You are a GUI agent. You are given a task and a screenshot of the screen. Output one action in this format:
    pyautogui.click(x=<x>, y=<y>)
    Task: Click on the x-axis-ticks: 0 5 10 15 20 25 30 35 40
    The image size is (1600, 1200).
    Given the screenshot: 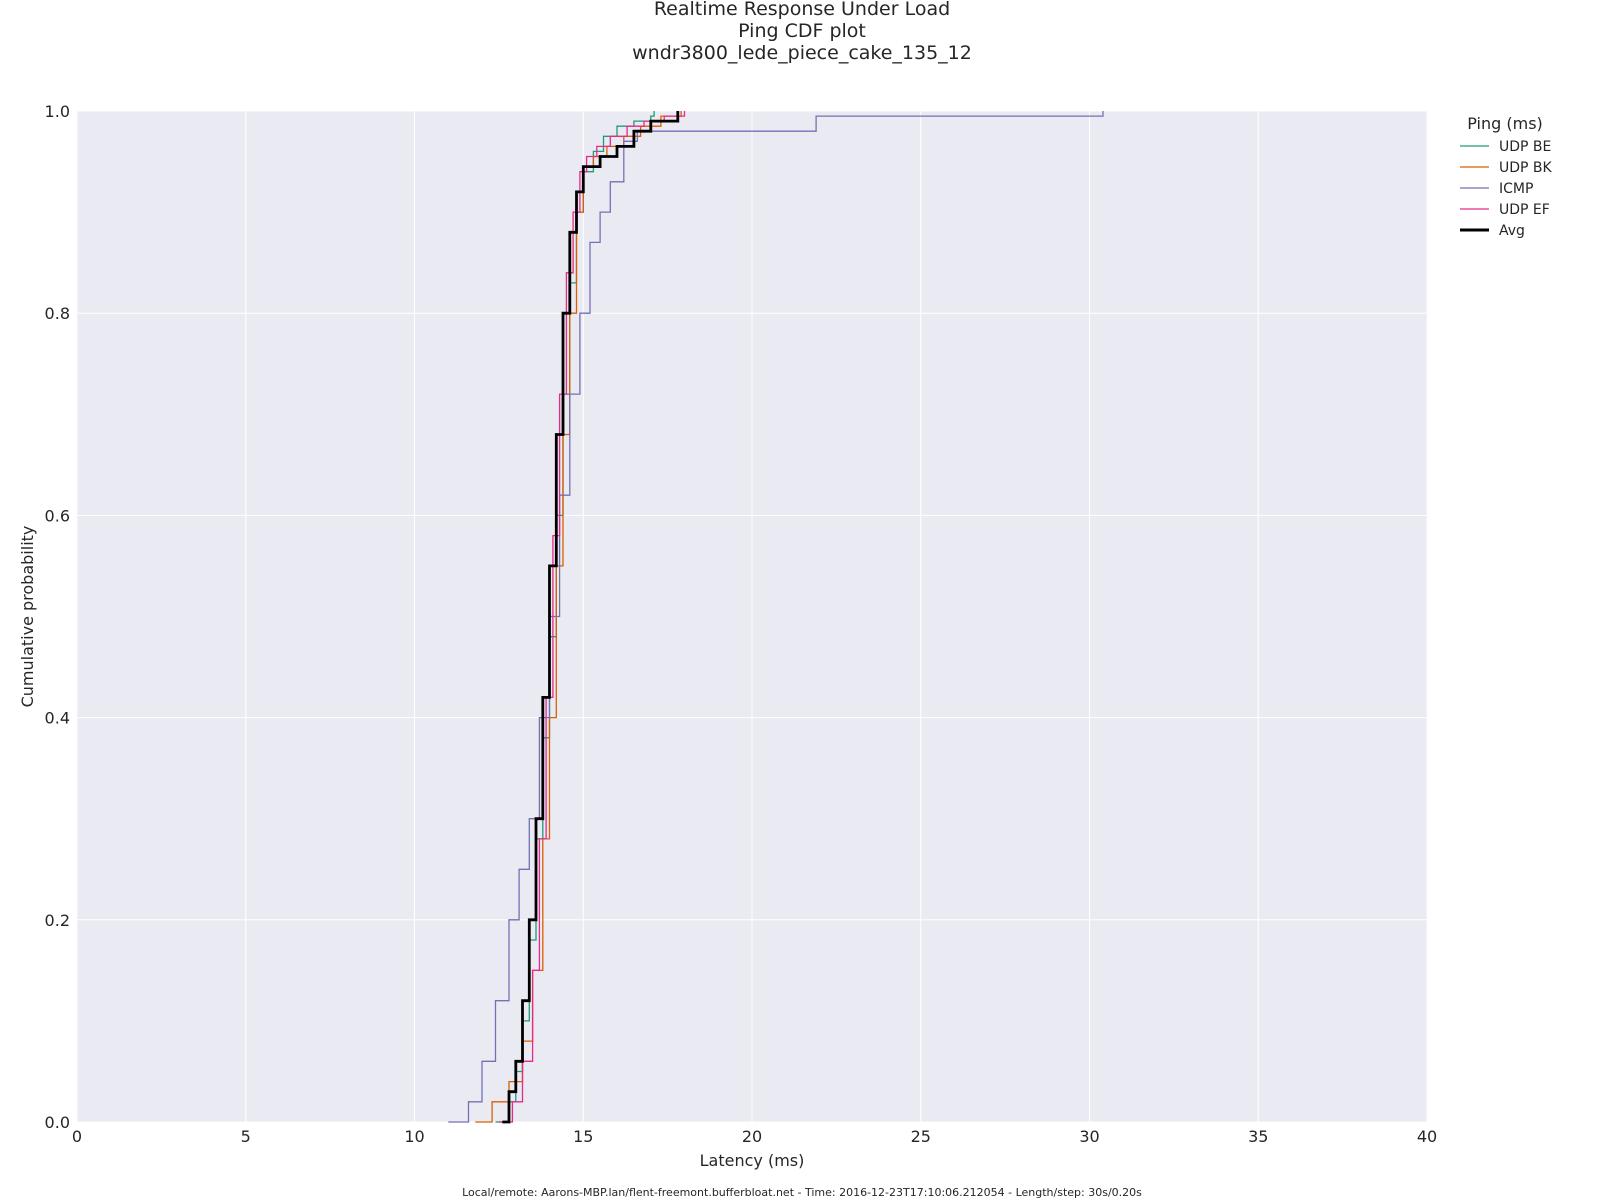 What is the action you would take?
    pyautogui.click(x=754, y=1136)
    